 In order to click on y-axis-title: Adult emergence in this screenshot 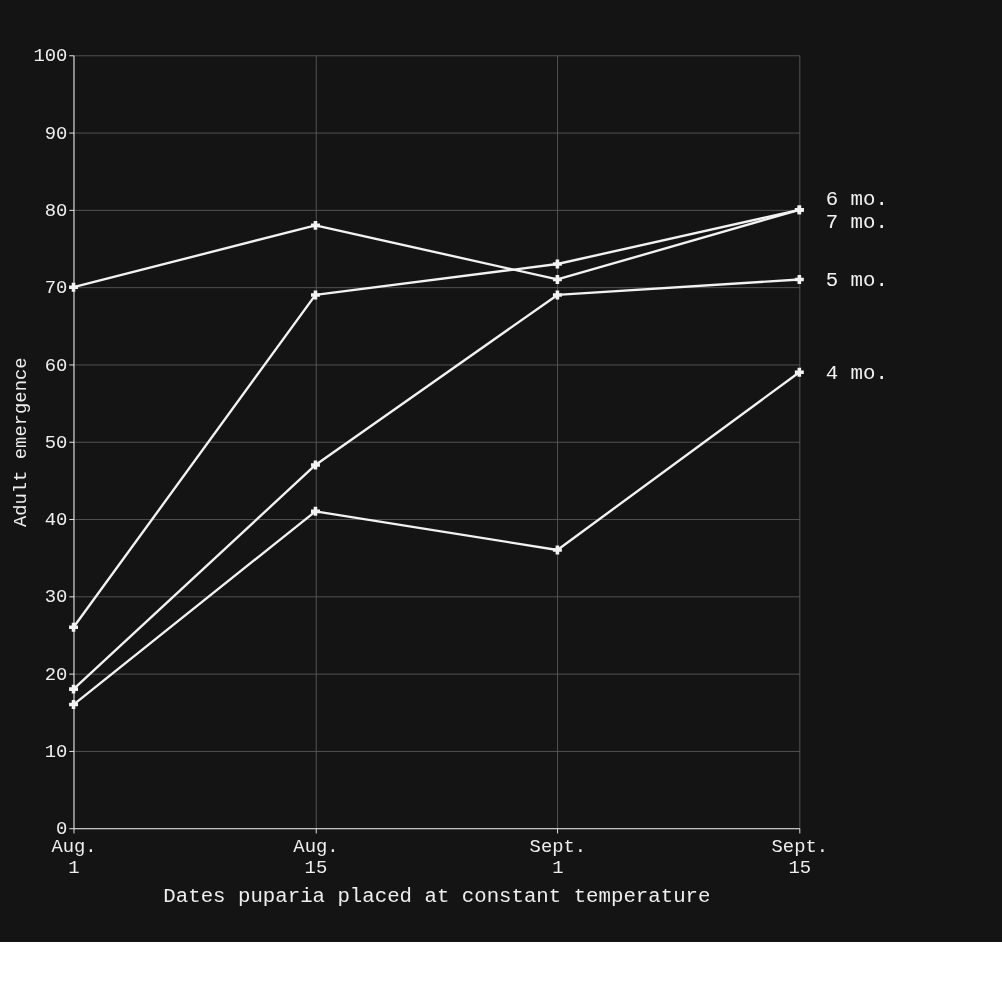, I will do `click(20, 442)`.